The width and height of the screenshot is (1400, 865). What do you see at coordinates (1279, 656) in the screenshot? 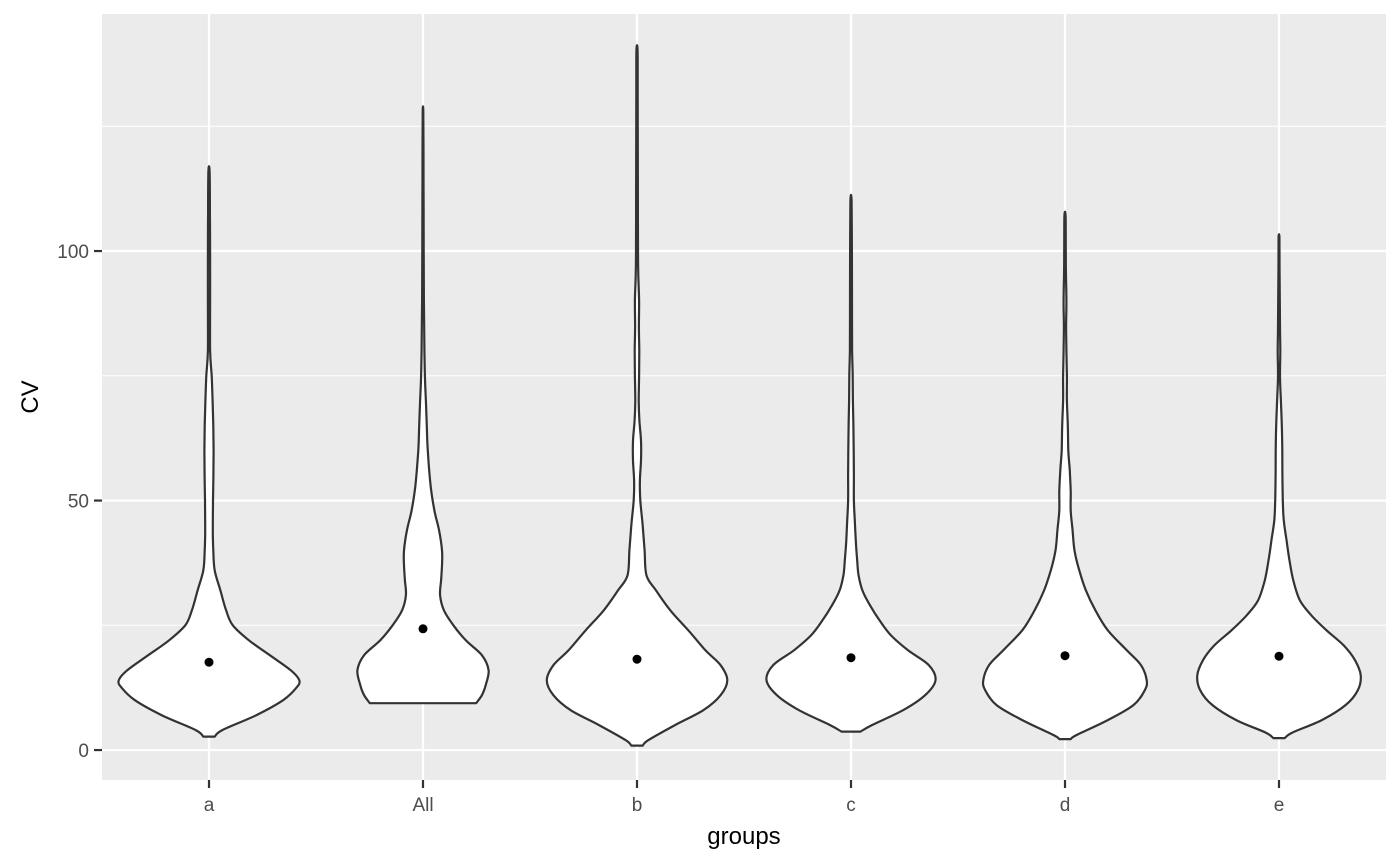
I see `mean-point-e` at bounding box center [1279, 656].